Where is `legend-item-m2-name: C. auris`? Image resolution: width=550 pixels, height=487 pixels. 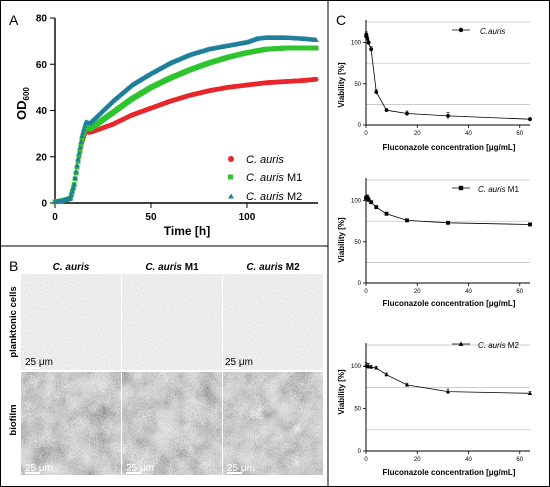 legend-item-m2-name: C. auris is located at coordinates (265, 197).